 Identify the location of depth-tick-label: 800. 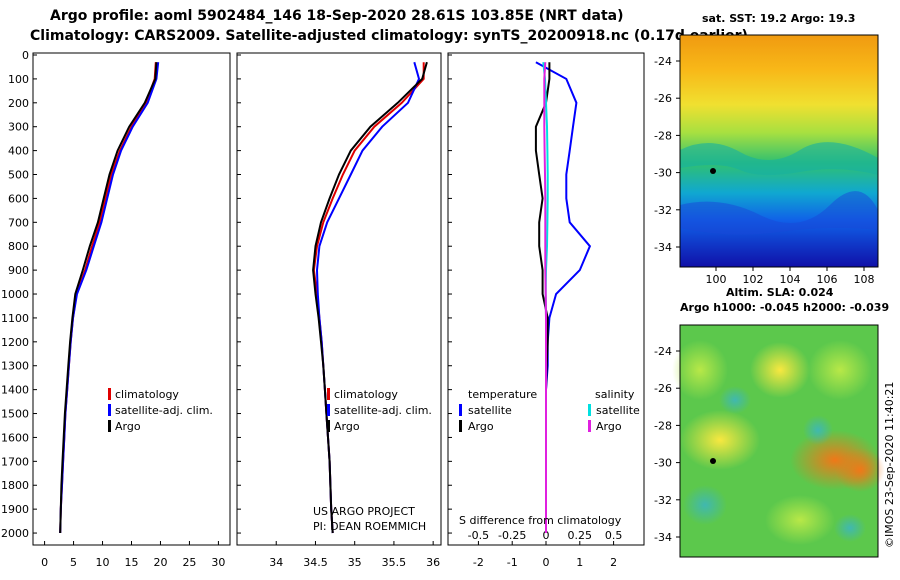
(18, 246).